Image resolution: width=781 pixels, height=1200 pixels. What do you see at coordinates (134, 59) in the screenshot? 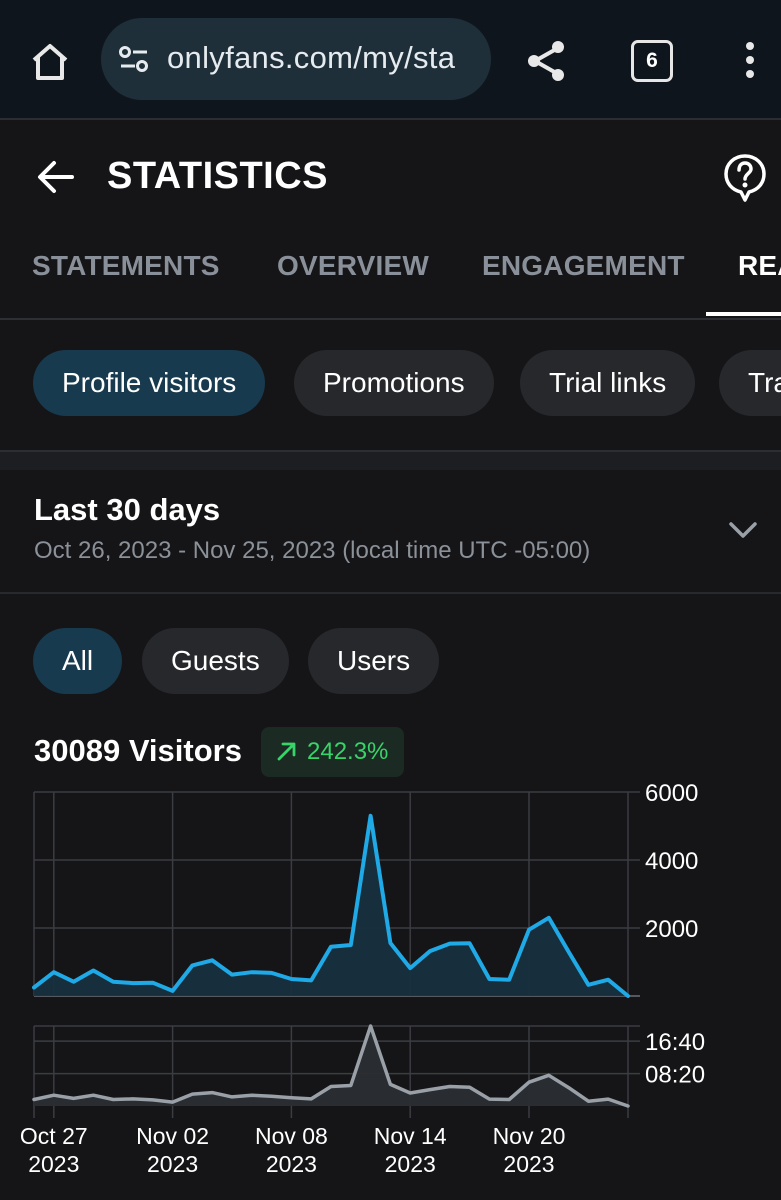
I see `site-settings-icon` at bounding box center [134, 59].